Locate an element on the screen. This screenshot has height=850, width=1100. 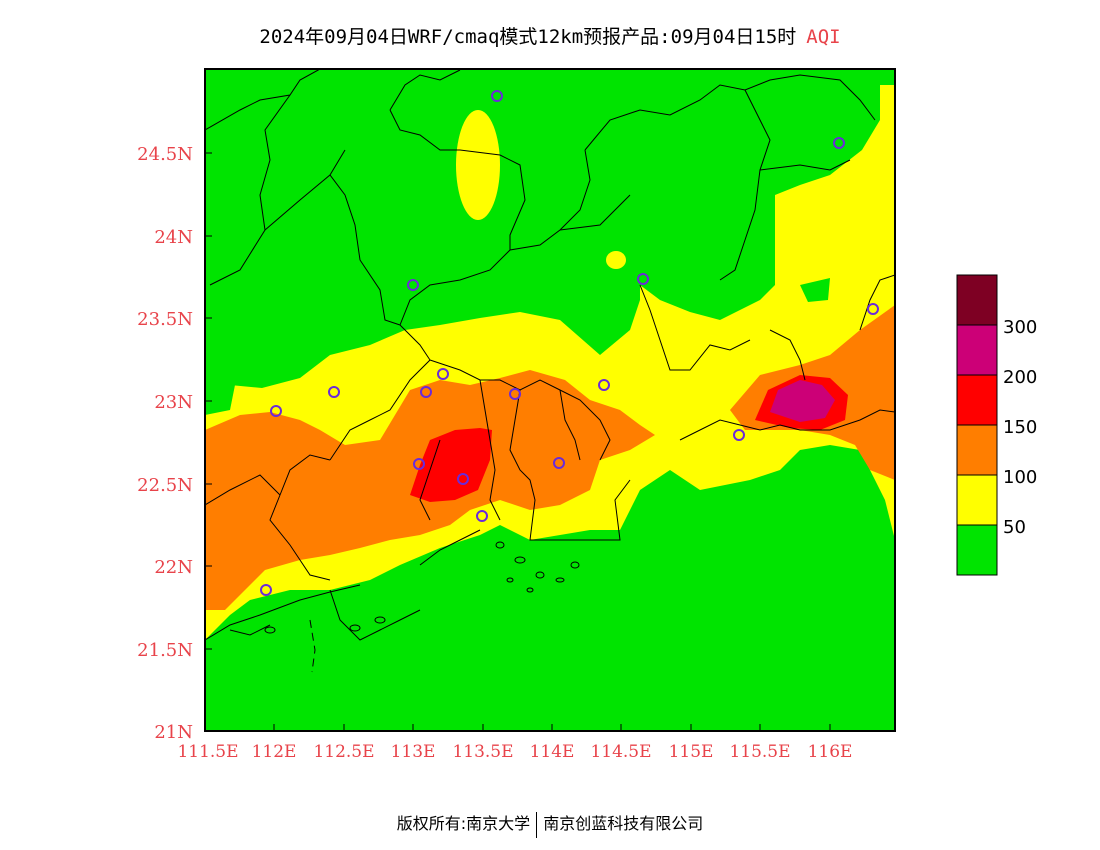
footer-copyright: 版权所有:南京大学 is located at coordinates (463, 823).